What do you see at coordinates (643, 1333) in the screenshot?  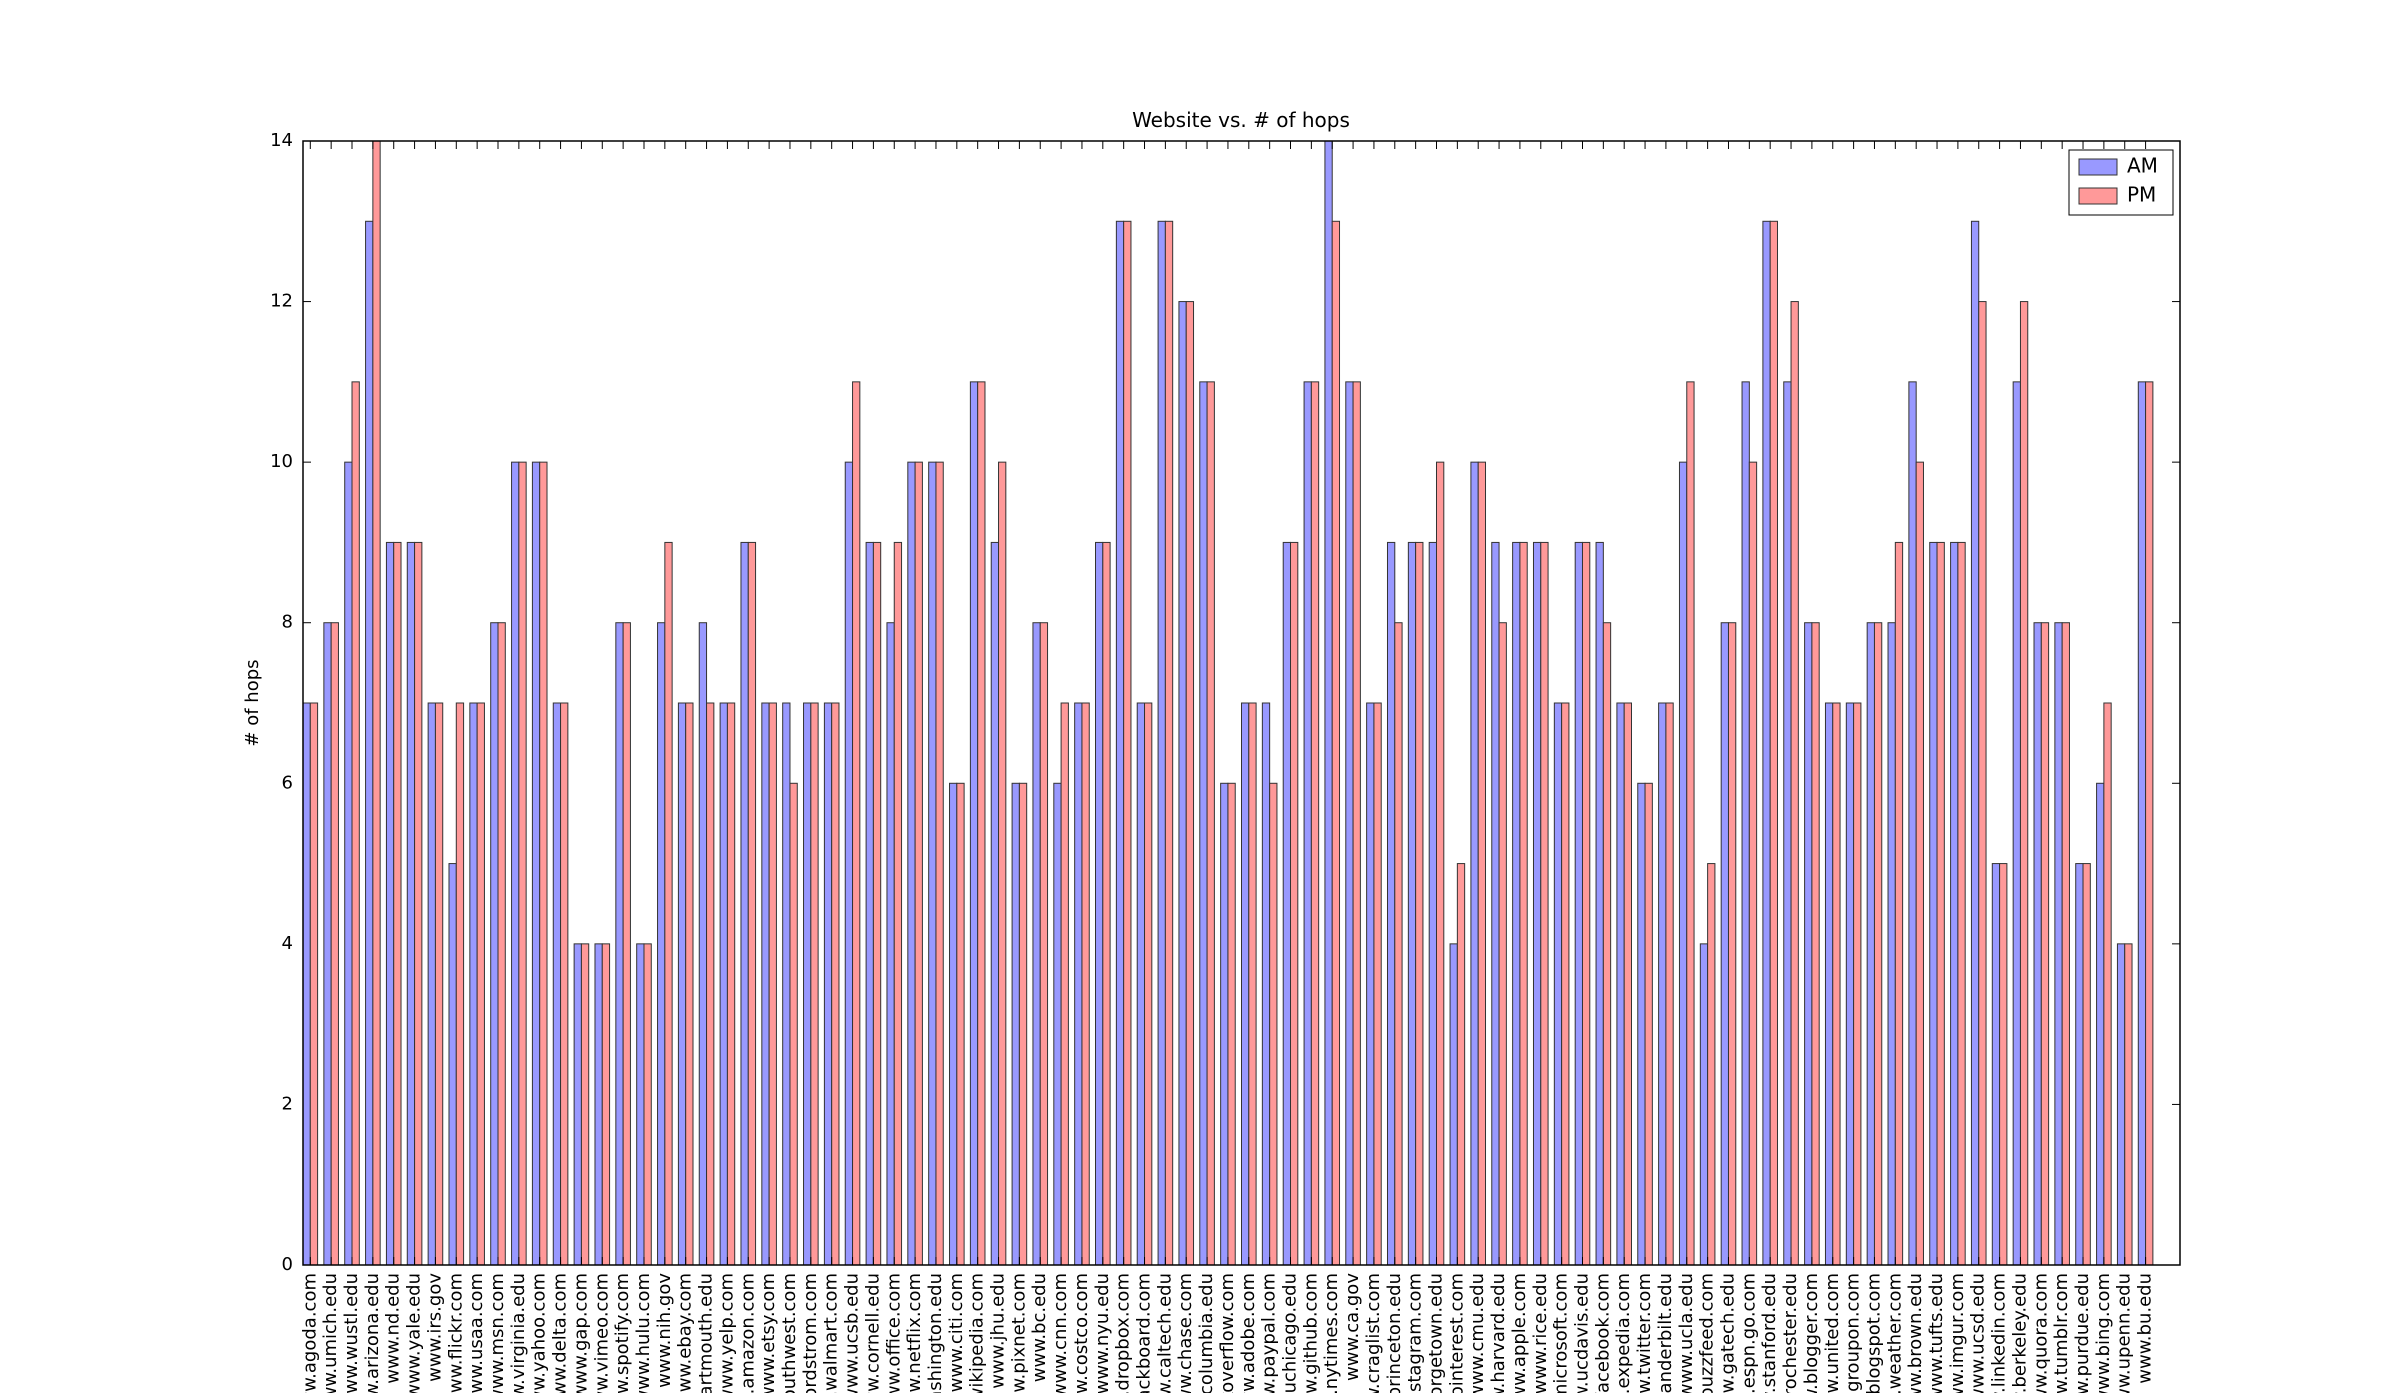 I see `x-tick-label: www.hulu.com` at bounding box center [643, 1333].